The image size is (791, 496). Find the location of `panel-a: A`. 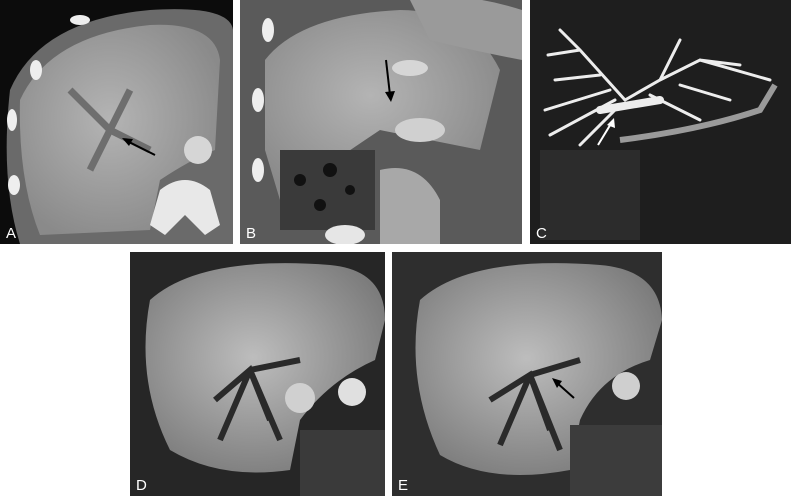

panel-a: A is located at coordinates (116, 122).